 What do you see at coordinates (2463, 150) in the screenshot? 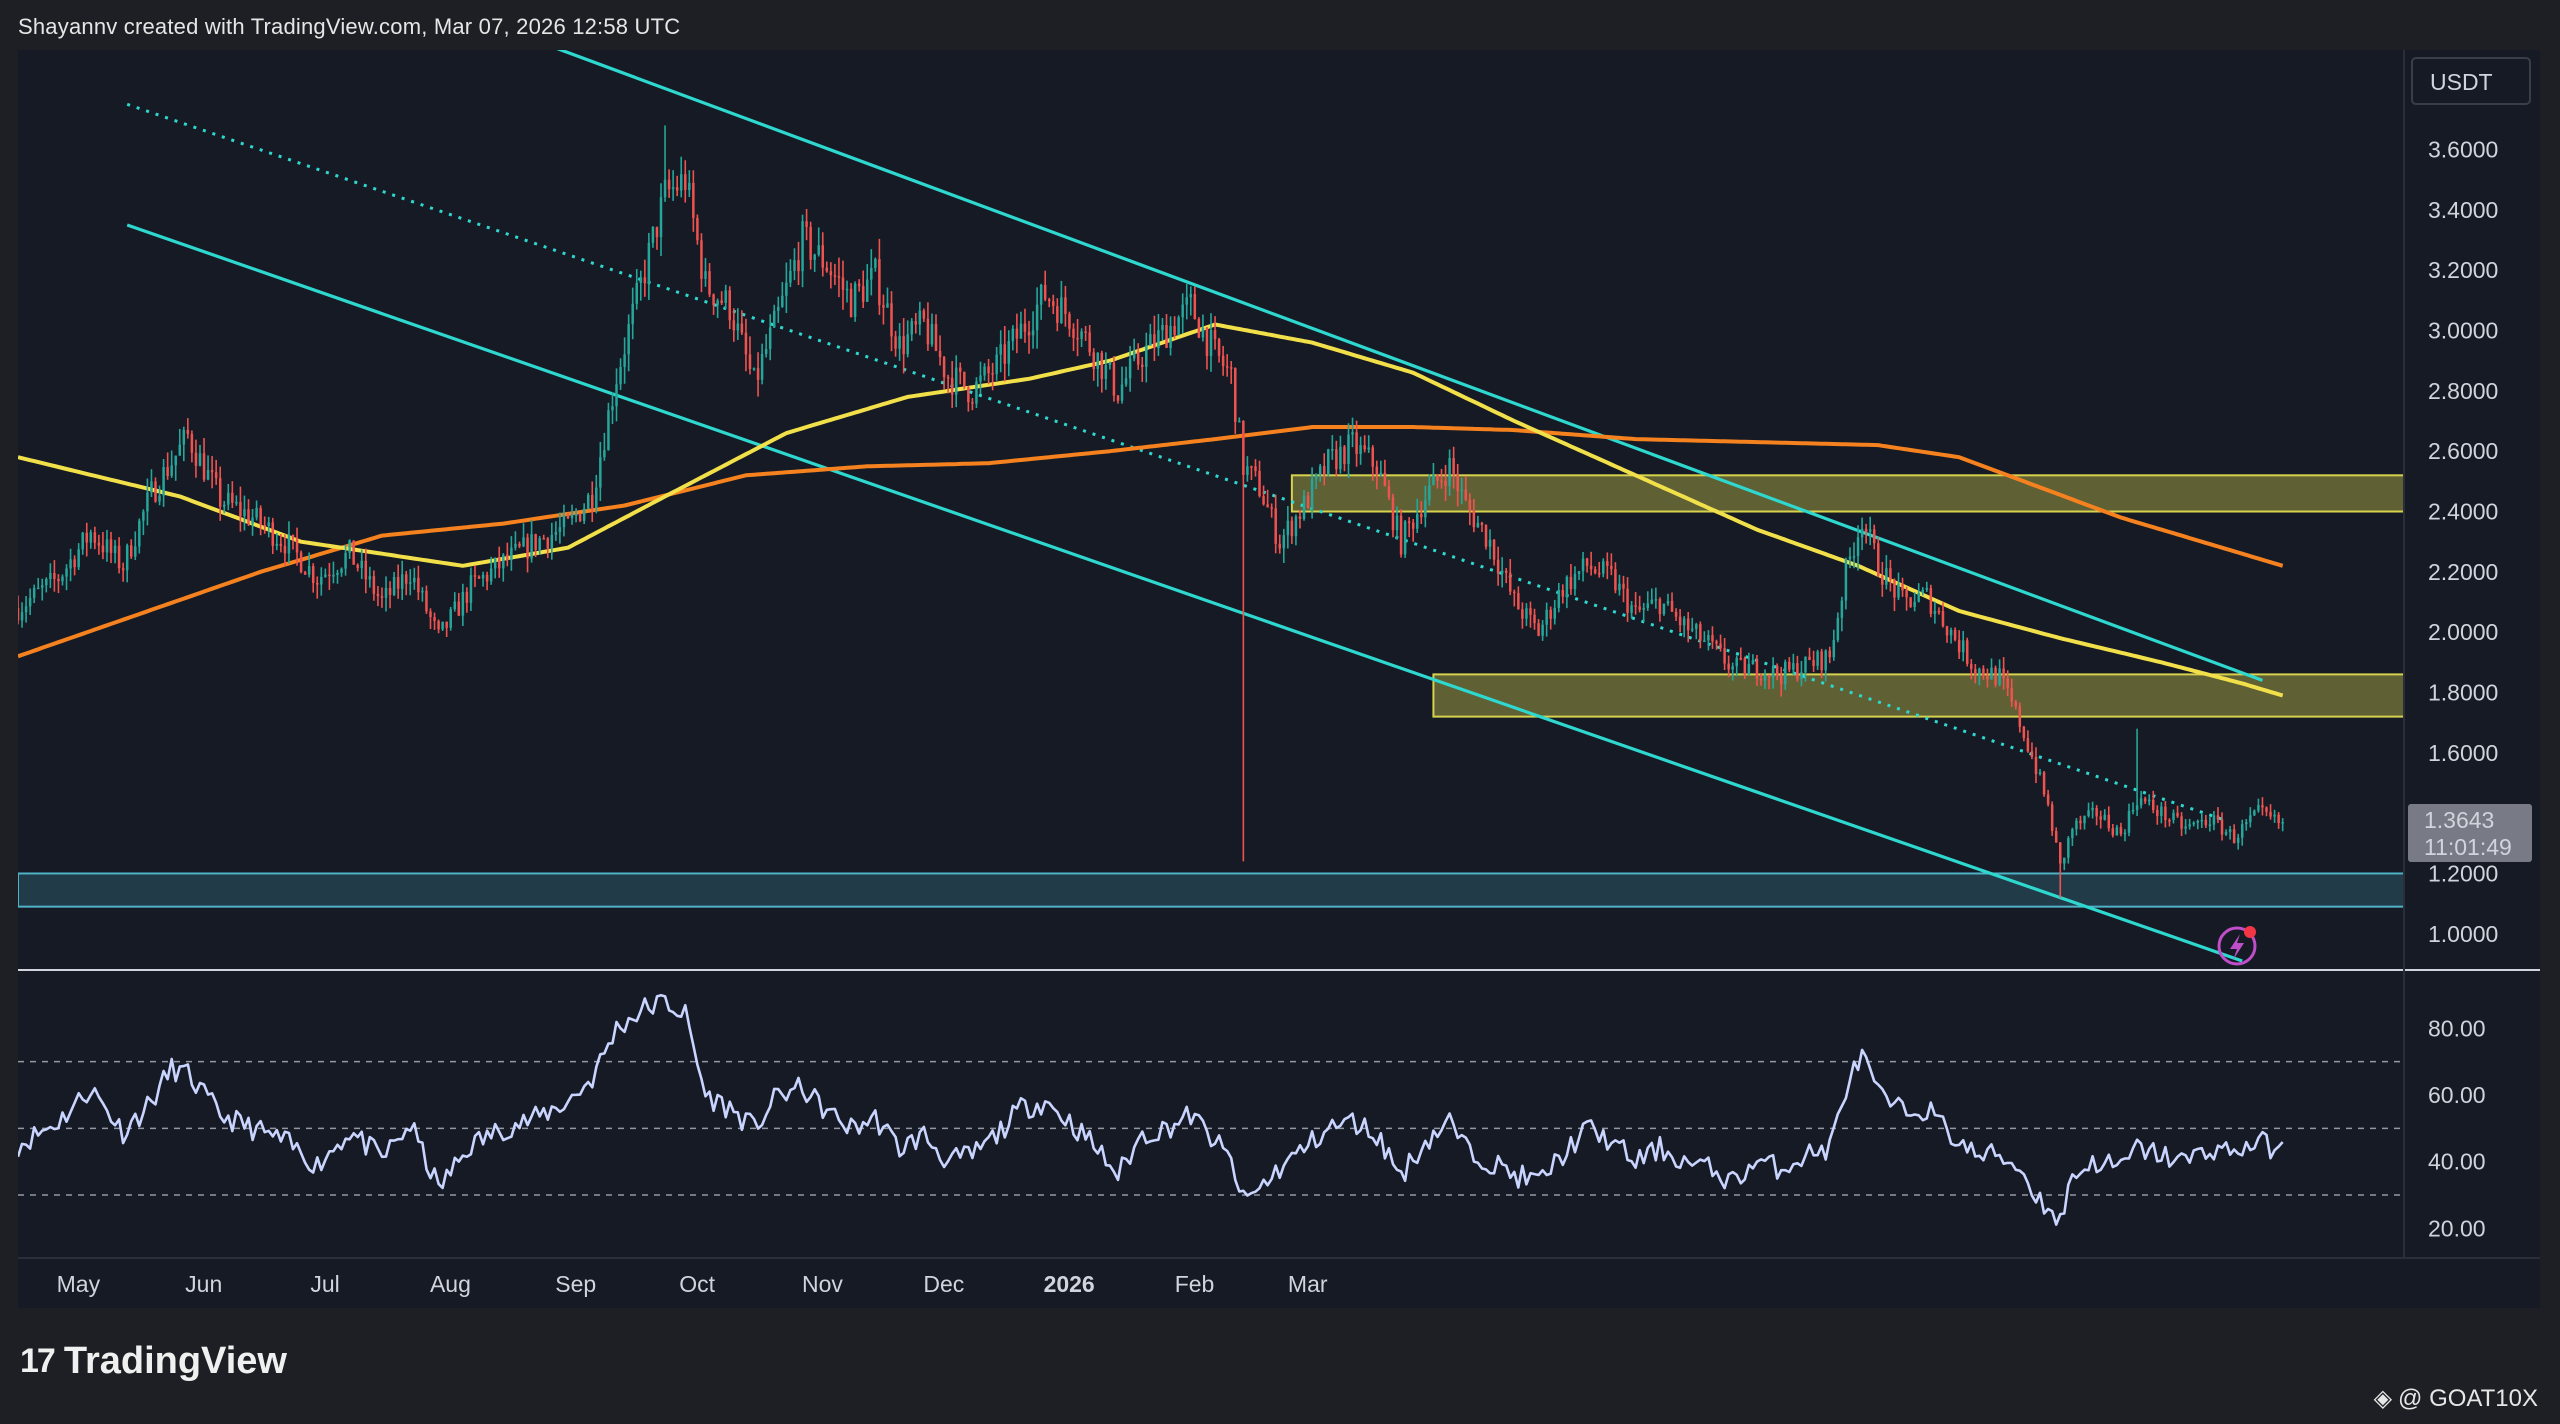
I see `price-tick-label: 3.6000` at bounding box center [2463, 150].